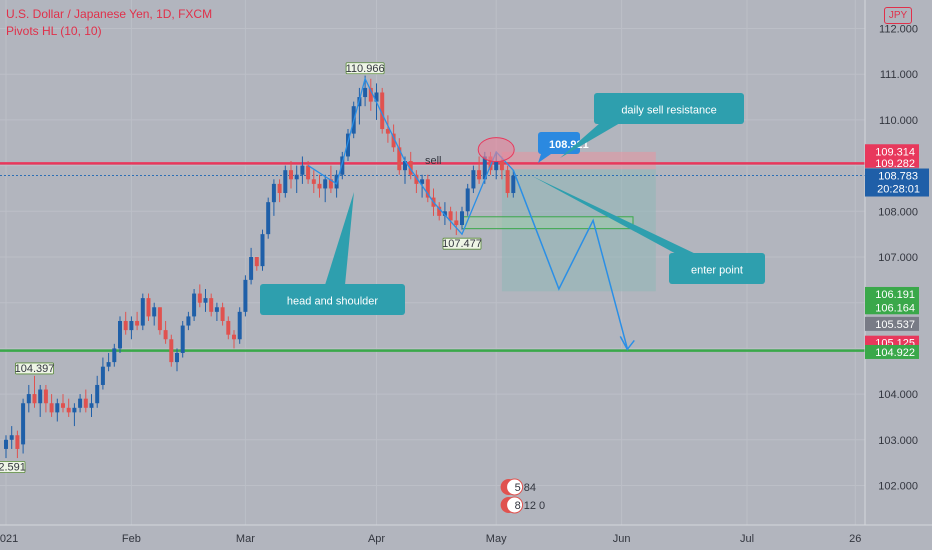 The width and height of the screenshot is (932, 550). I want to click on time-axis: 2021 Feb Mar Apr May Jun Jul 26, so click(466, 534).